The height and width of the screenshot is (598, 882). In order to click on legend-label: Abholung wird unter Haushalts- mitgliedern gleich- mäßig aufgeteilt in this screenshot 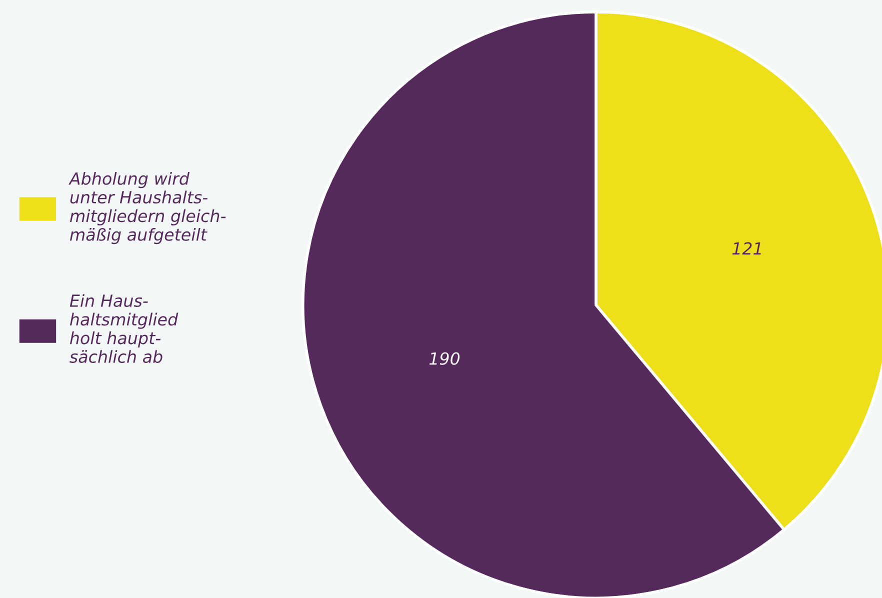, I will do `click(147, 208)`.